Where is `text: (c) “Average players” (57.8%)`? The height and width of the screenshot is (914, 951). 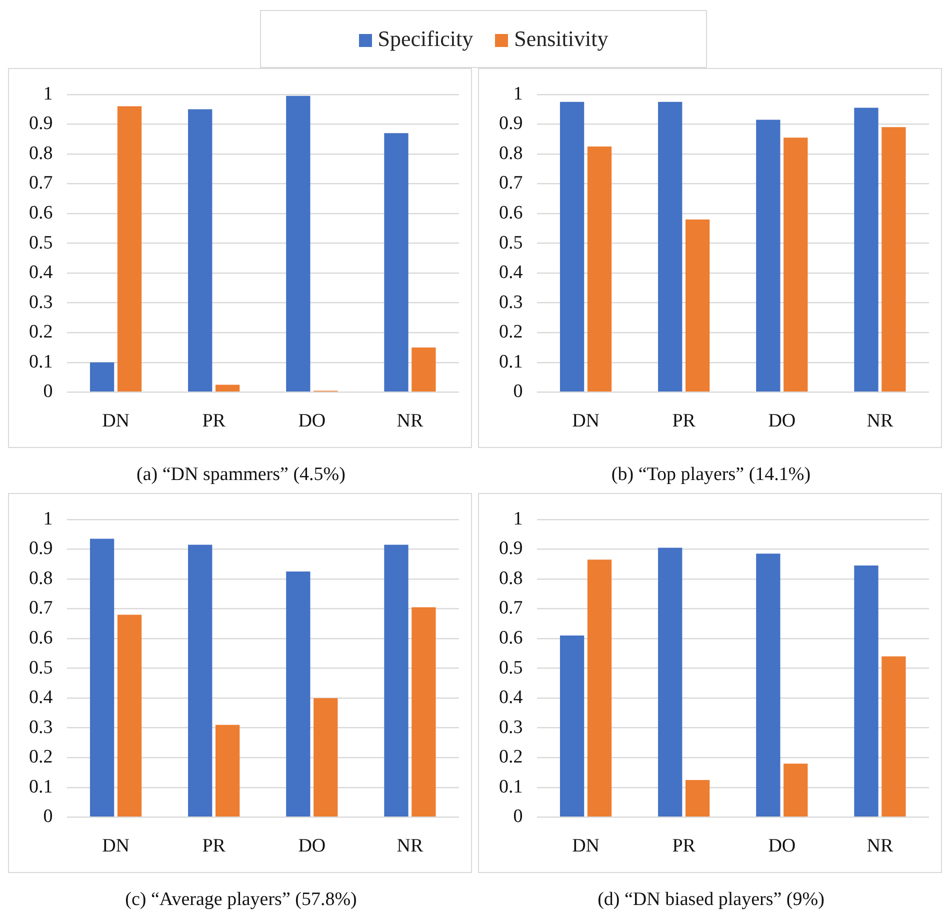 text: (c) “Average players” (57.8%) is located at coordinates (241, 900).